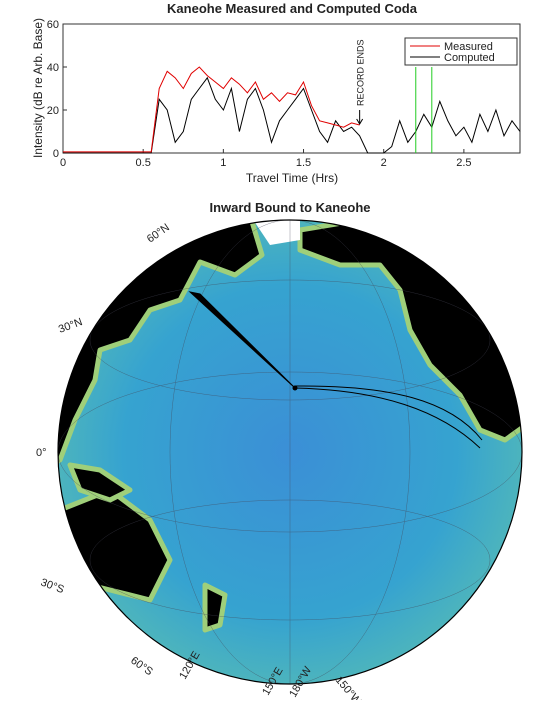 Image resolution: width=533 pixels, height=705 pixels. Describe the element at coordinates (469, 58) in the screenshot. I see `legend-label: Computed` at that location.